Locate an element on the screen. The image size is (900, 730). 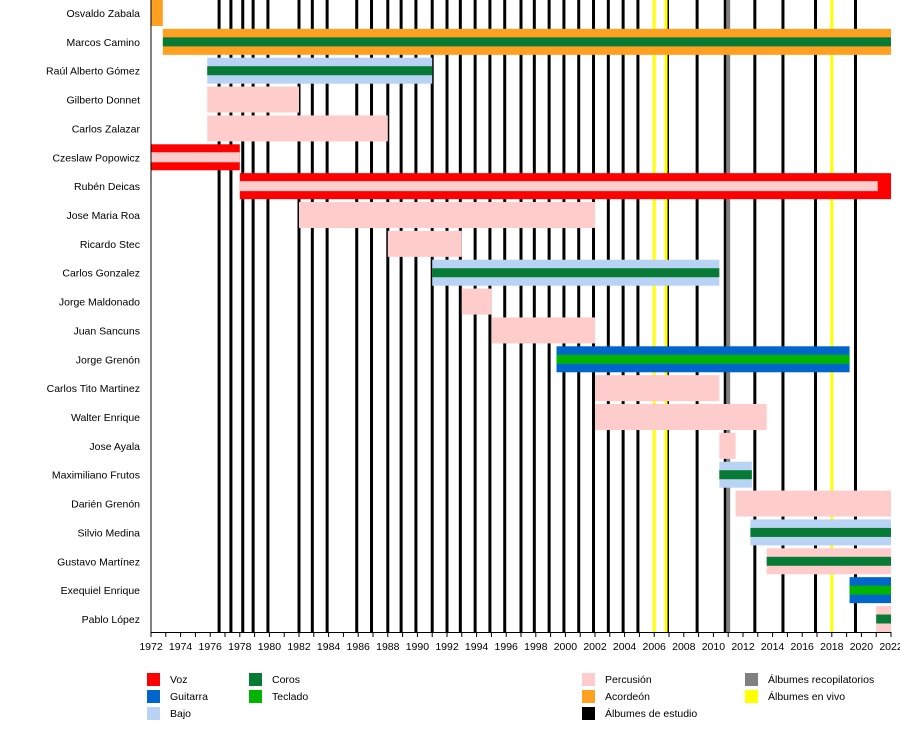
legend-item: Percusión is located at coordinates (617, 679).